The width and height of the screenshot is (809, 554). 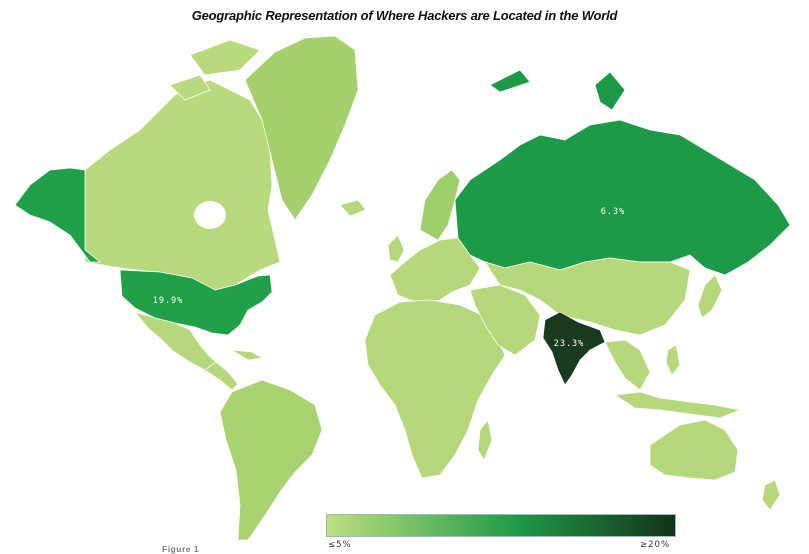 I want to click on country-usa, so click(x=196, y=302).